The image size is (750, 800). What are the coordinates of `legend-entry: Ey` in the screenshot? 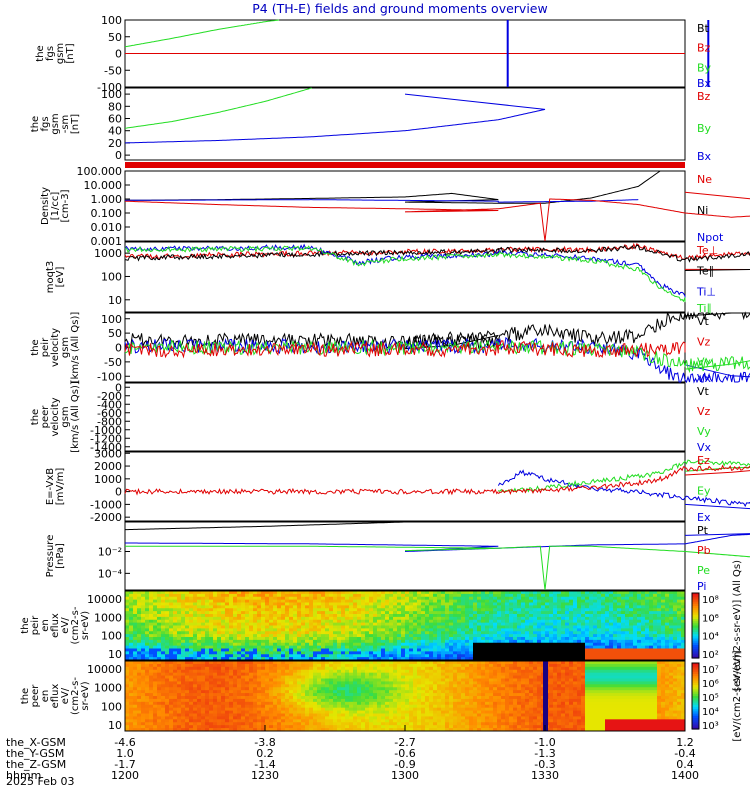 It's located at (704, 491).